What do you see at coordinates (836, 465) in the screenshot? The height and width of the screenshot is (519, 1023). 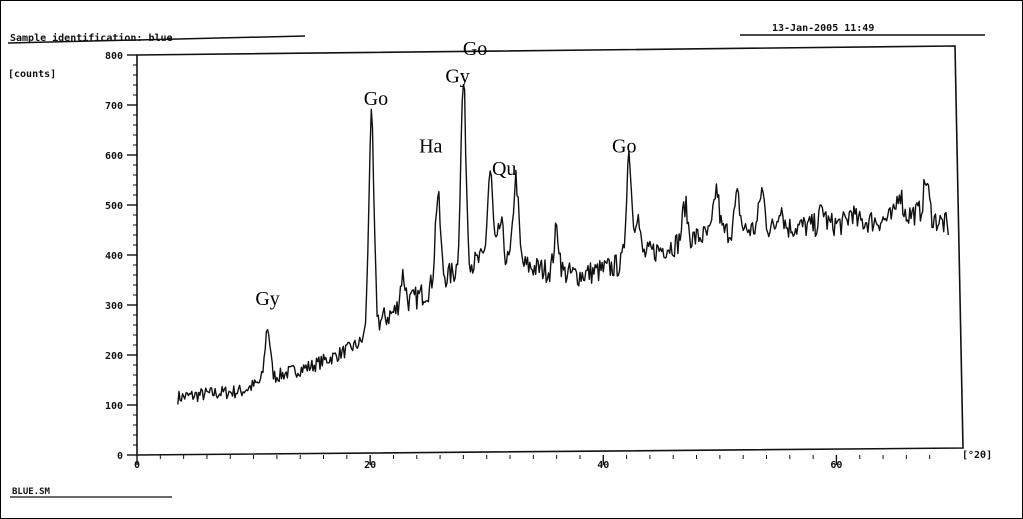 I see `x-tick-label: 60` at bounding box center [836, 465].